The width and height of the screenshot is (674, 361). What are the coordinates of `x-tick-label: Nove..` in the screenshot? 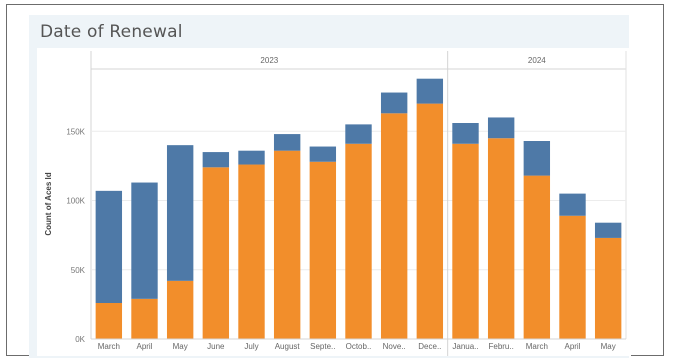 It's located at (394, 346).